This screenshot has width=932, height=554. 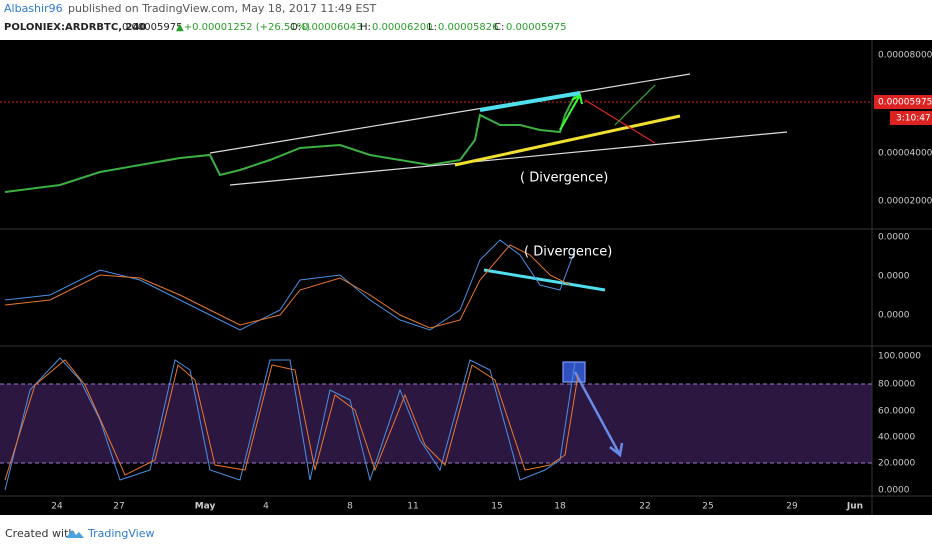 I want to click on stoch-tick: 20.0000, so click(x=896, y=464).